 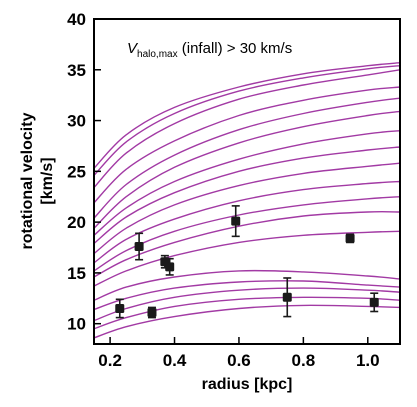 I want to click on annotation-symbol: V, so click(x=133, y=48).